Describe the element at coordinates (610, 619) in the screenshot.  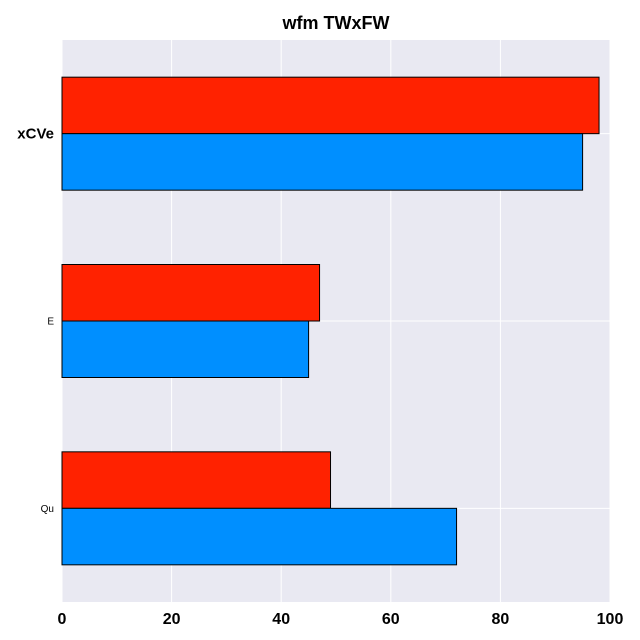
I see `x-tick-label: 100` at that location.